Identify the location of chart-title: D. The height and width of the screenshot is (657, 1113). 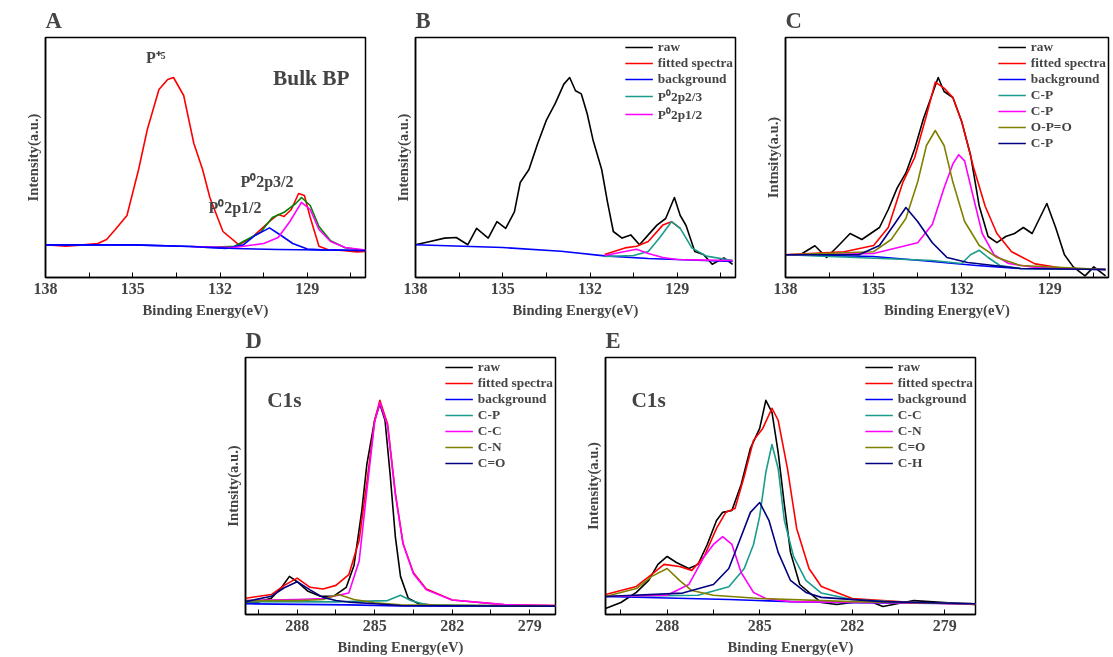
(253, 340).